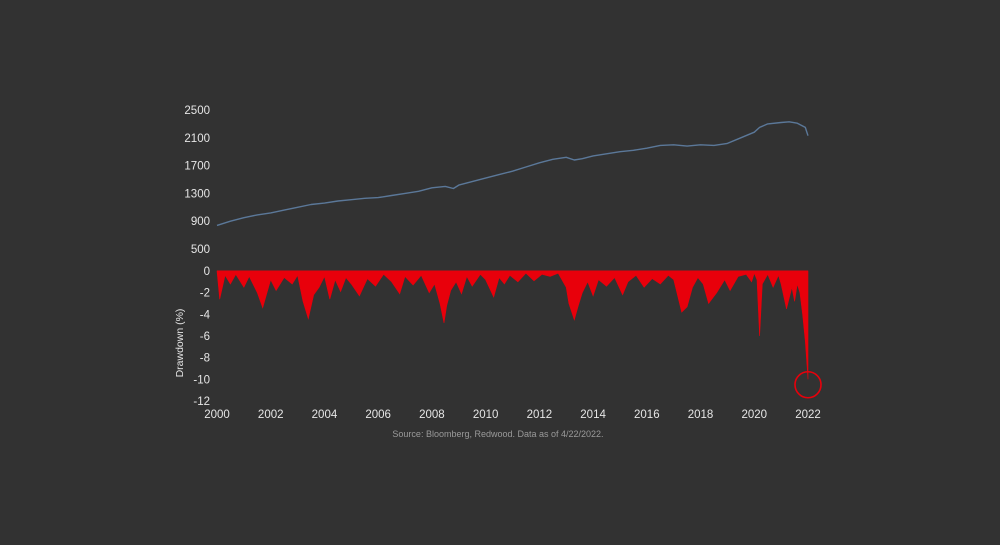 This screenshot has height=545, width=1000. What do you see at coordinates (205, 315) in the screenshot?
I see `drawdown-ytick-label: -4` at bounding box center [205, 315].